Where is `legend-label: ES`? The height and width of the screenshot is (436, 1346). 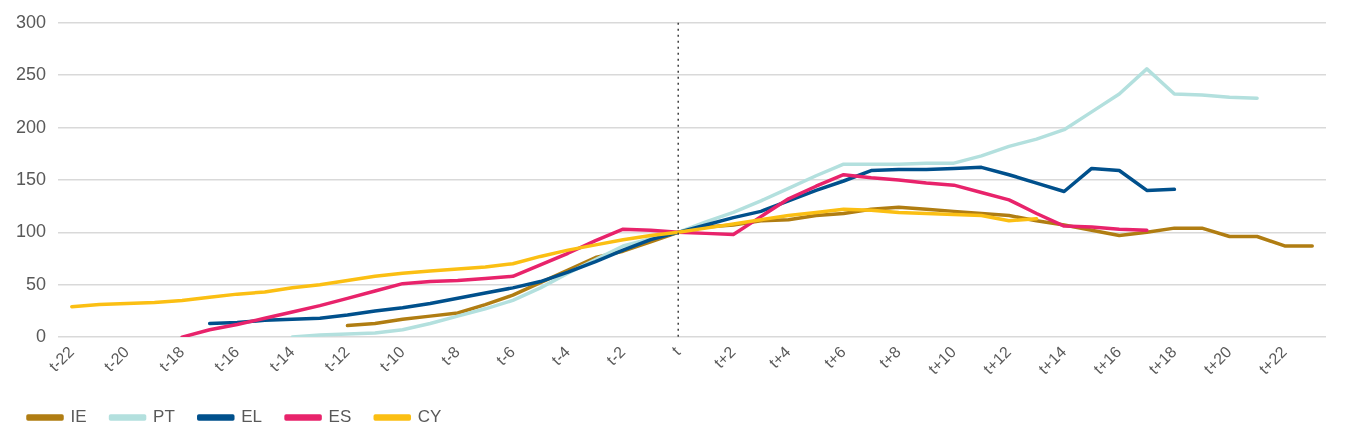 legend-label: ES is located at coordinates (340, 417).